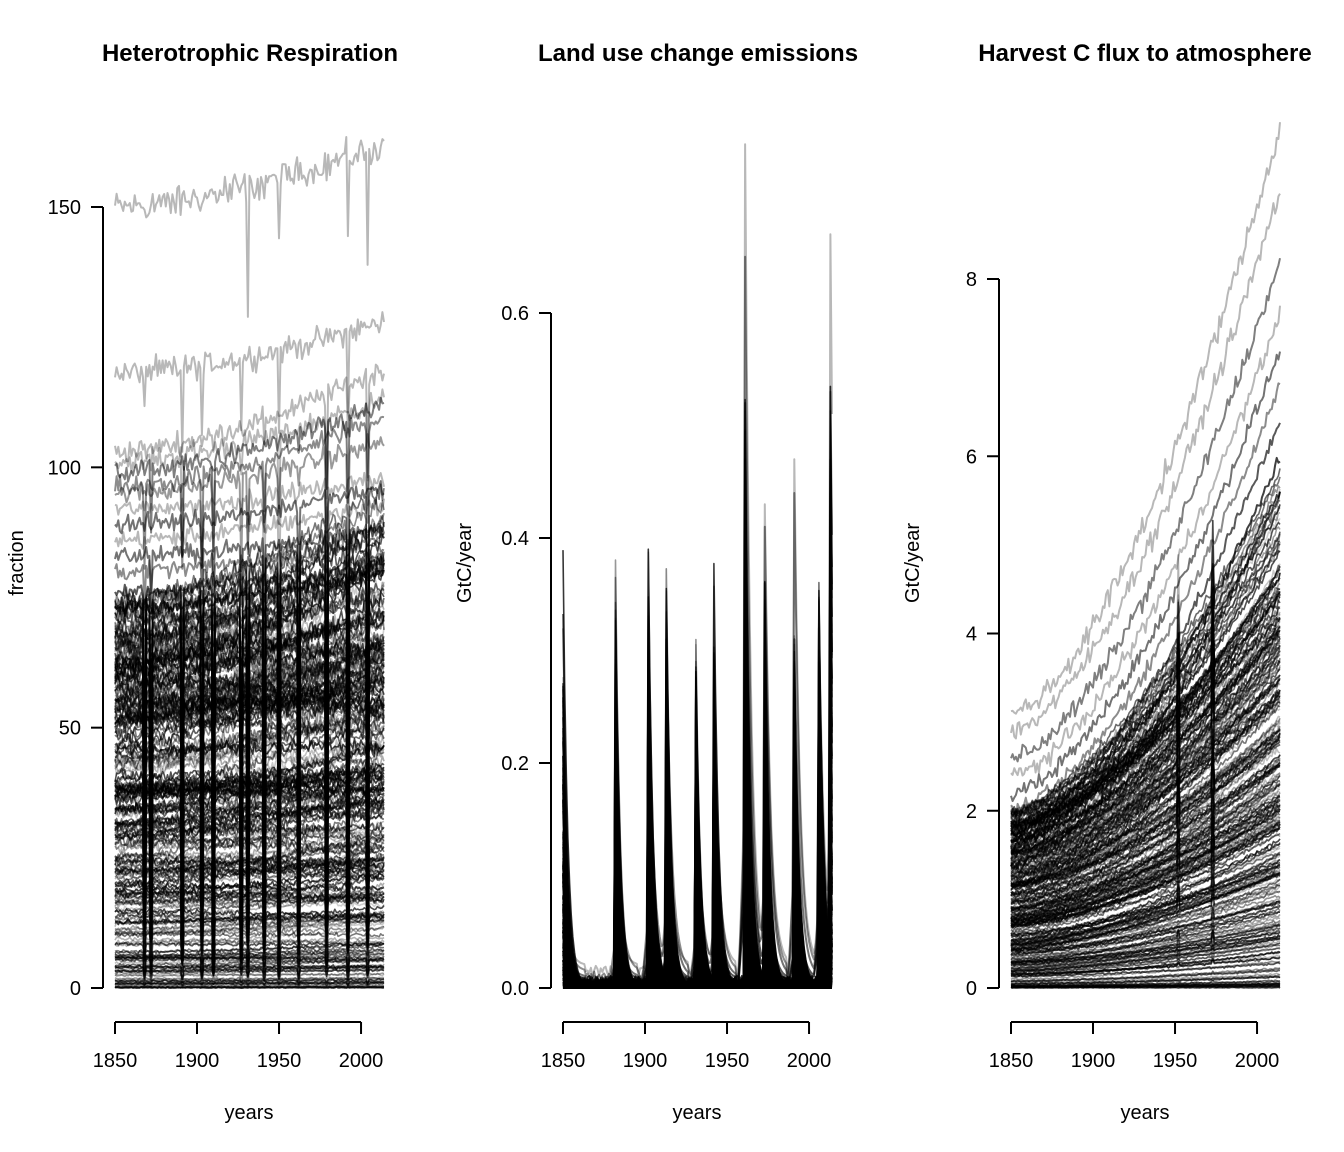 This screenshot has height=1152, width=1344. What do you see at coordinates (1093, 1061) in the screenshot?
I see `x-tick-label: 1900` at bounding box center [1093, 1061].